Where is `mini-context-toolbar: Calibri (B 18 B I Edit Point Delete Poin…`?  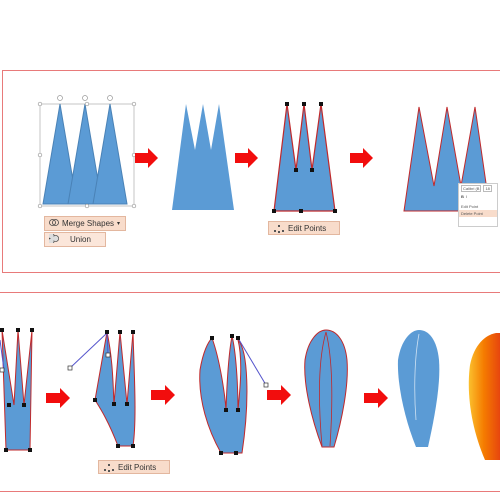
mini-context-toolbar: Calibri (B 18 B I Edit Point Delete Poin… is located at coordinates (478, 205).